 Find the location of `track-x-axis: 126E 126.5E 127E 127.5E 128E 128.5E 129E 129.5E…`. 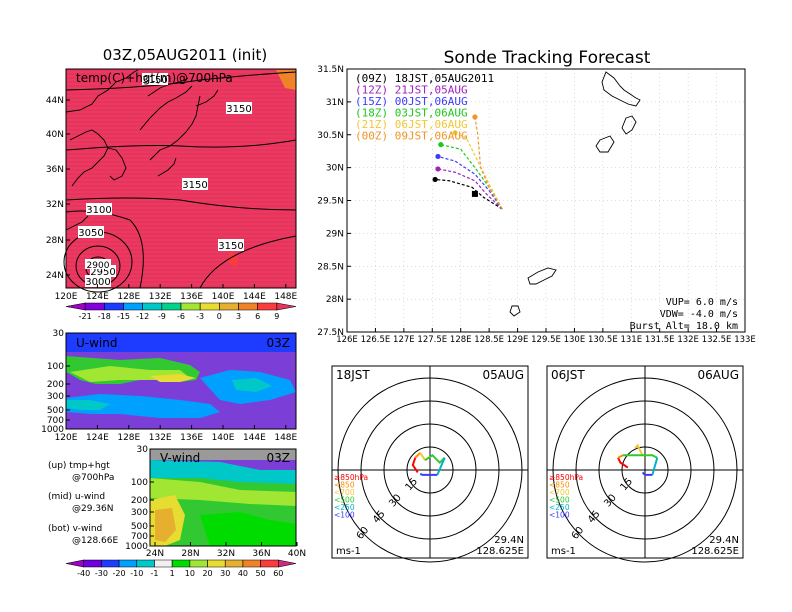

track-x-axis: 126E 126.5E 127E 127.5E 128E 128.5E 129E 129.5E… is located at coordinates (546, 336).